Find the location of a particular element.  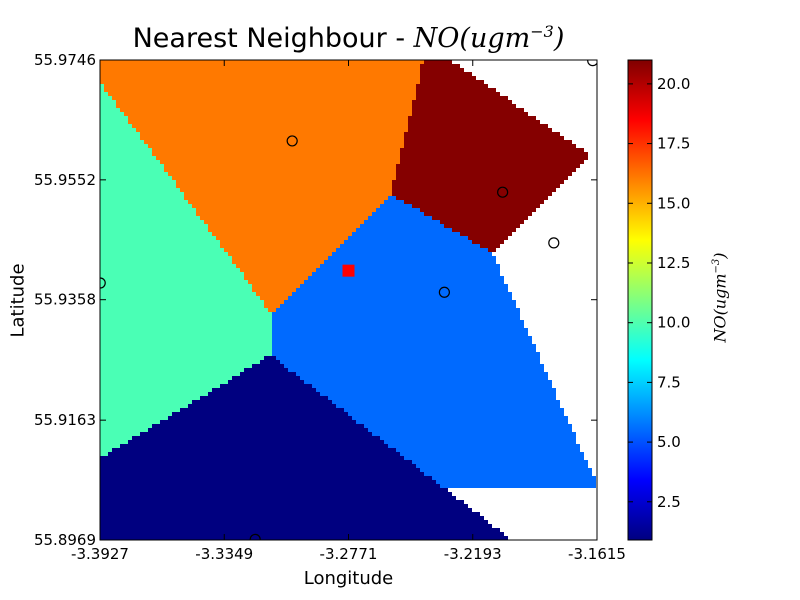

colorbar-tick-label: 12.5 is located at coordinates (673, 263).